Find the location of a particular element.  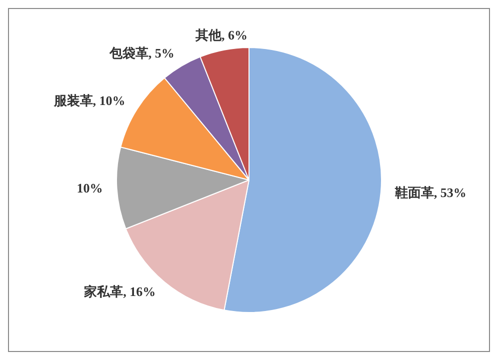

data-label: 10% is located at coordinates (89, 188).